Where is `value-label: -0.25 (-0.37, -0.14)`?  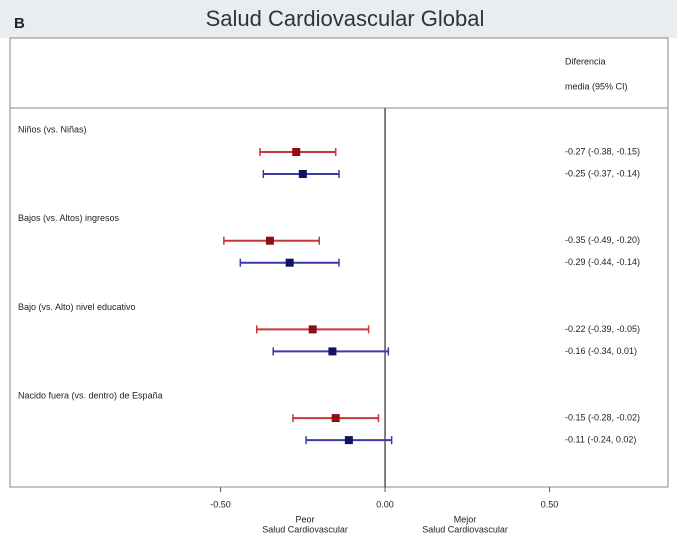 value-label: -0.25 (-0.37, -0.14) is located at coordinates (602, 173).